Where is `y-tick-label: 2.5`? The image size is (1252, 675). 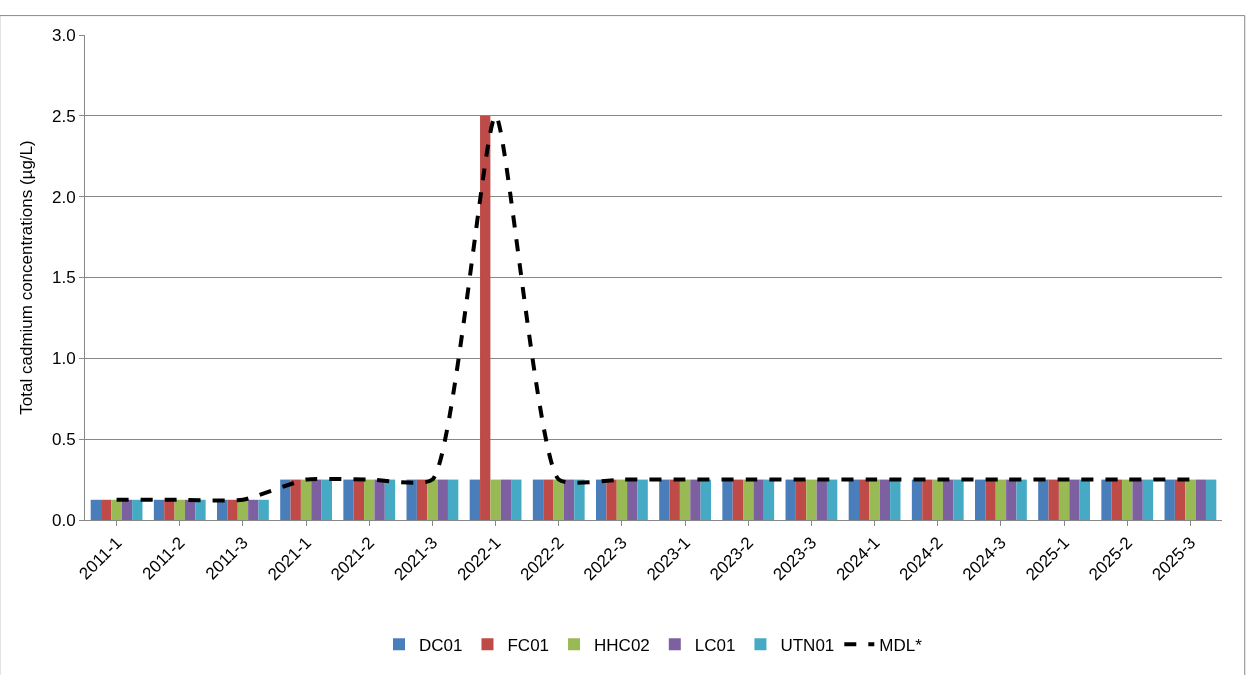
y-tick-label: 2.5 is located at coordinates (63, 116).